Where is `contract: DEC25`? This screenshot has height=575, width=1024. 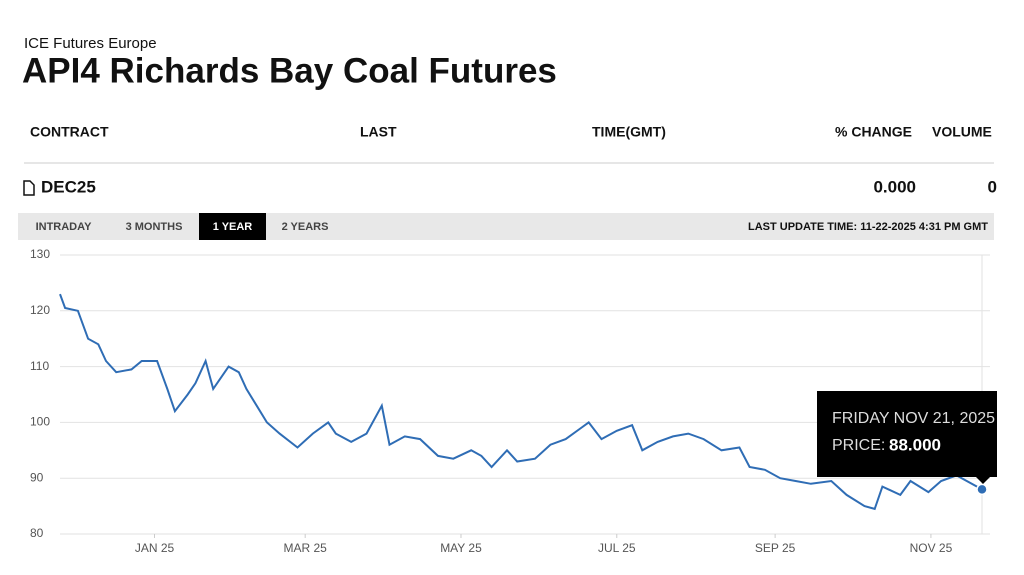 contract: DEC25 is located at coordinates (68, 186).